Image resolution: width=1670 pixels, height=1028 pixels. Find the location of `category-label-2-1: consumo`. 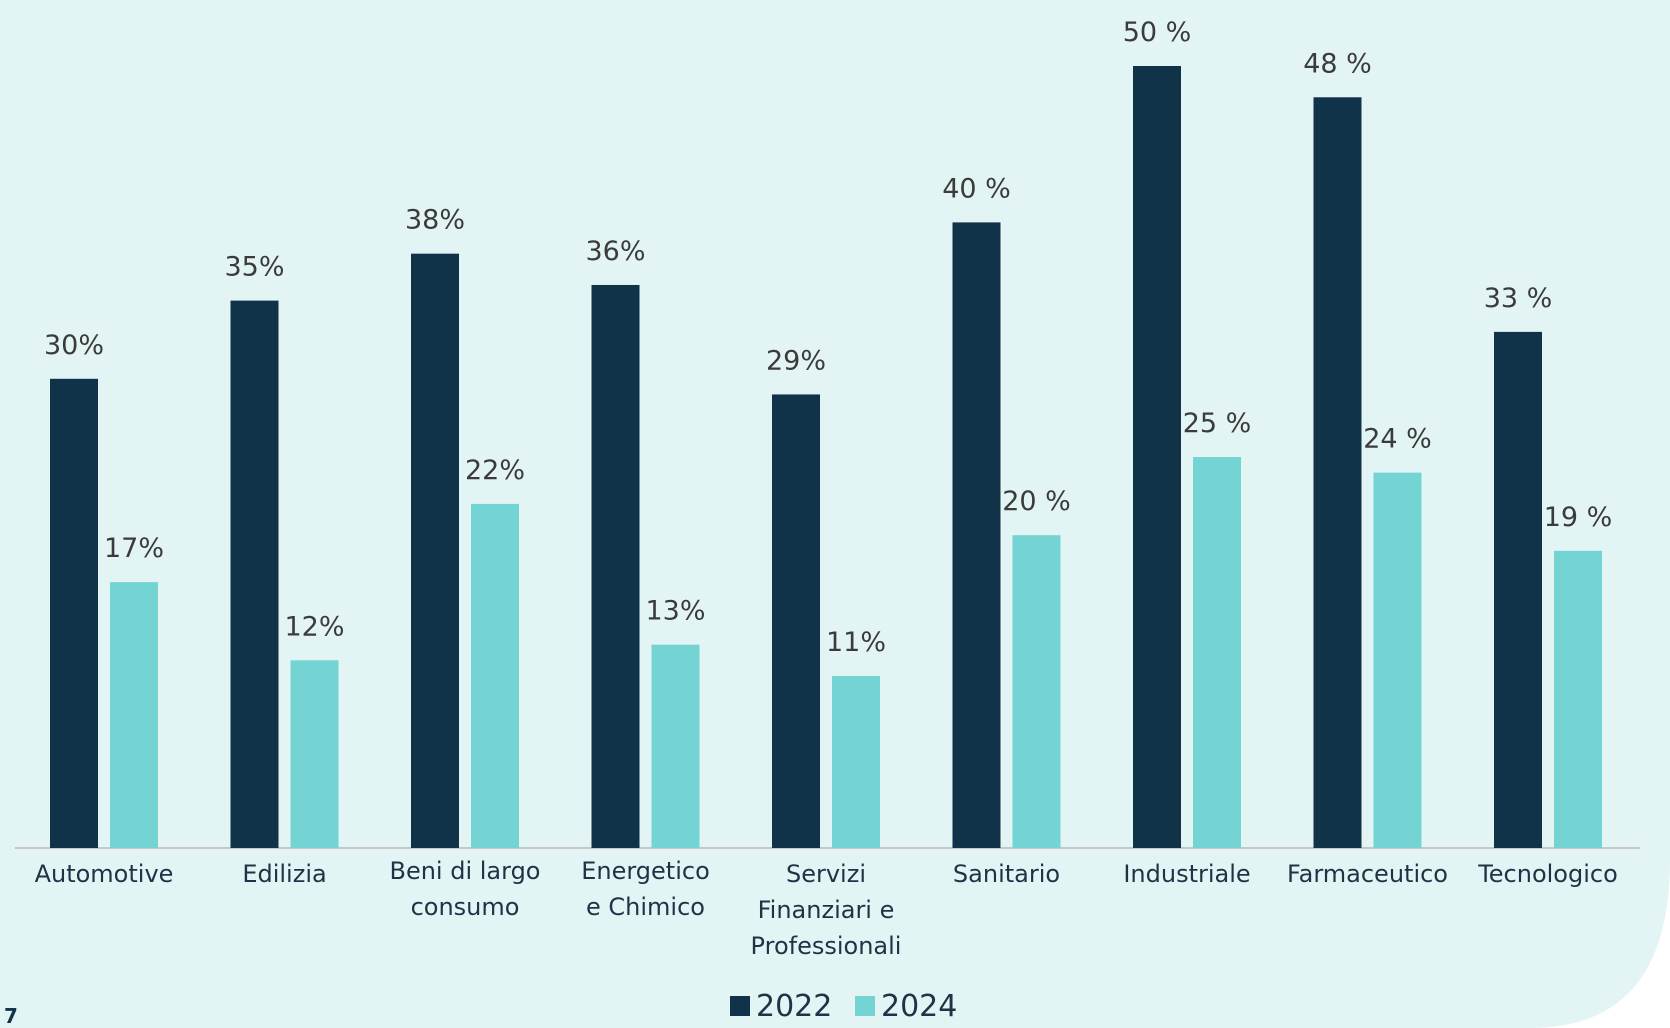

category-label-2-1: consumo is located at coordinates (465, 907).